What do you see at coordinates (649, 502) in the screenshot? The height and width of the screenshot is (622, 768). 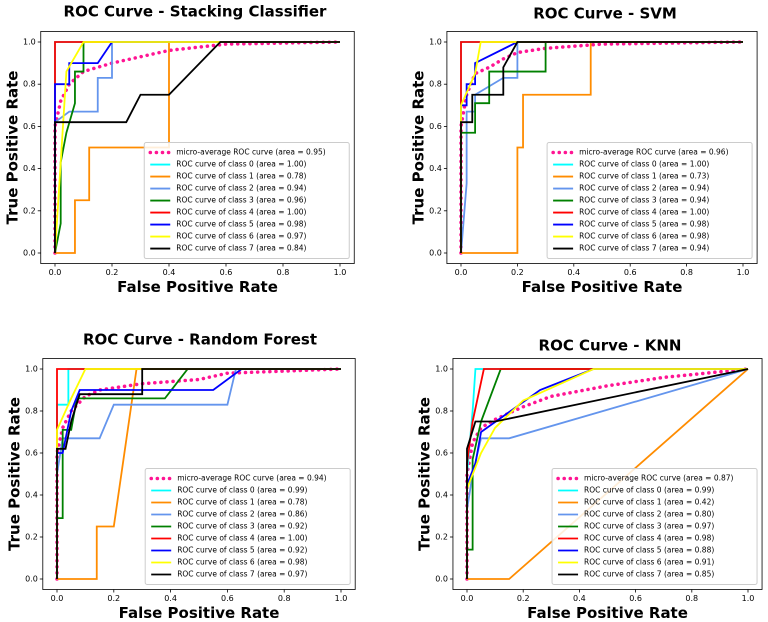 I see `legend-label: ROC curve of class 1 (area = 0.42)` at bounding box center [649, 502].